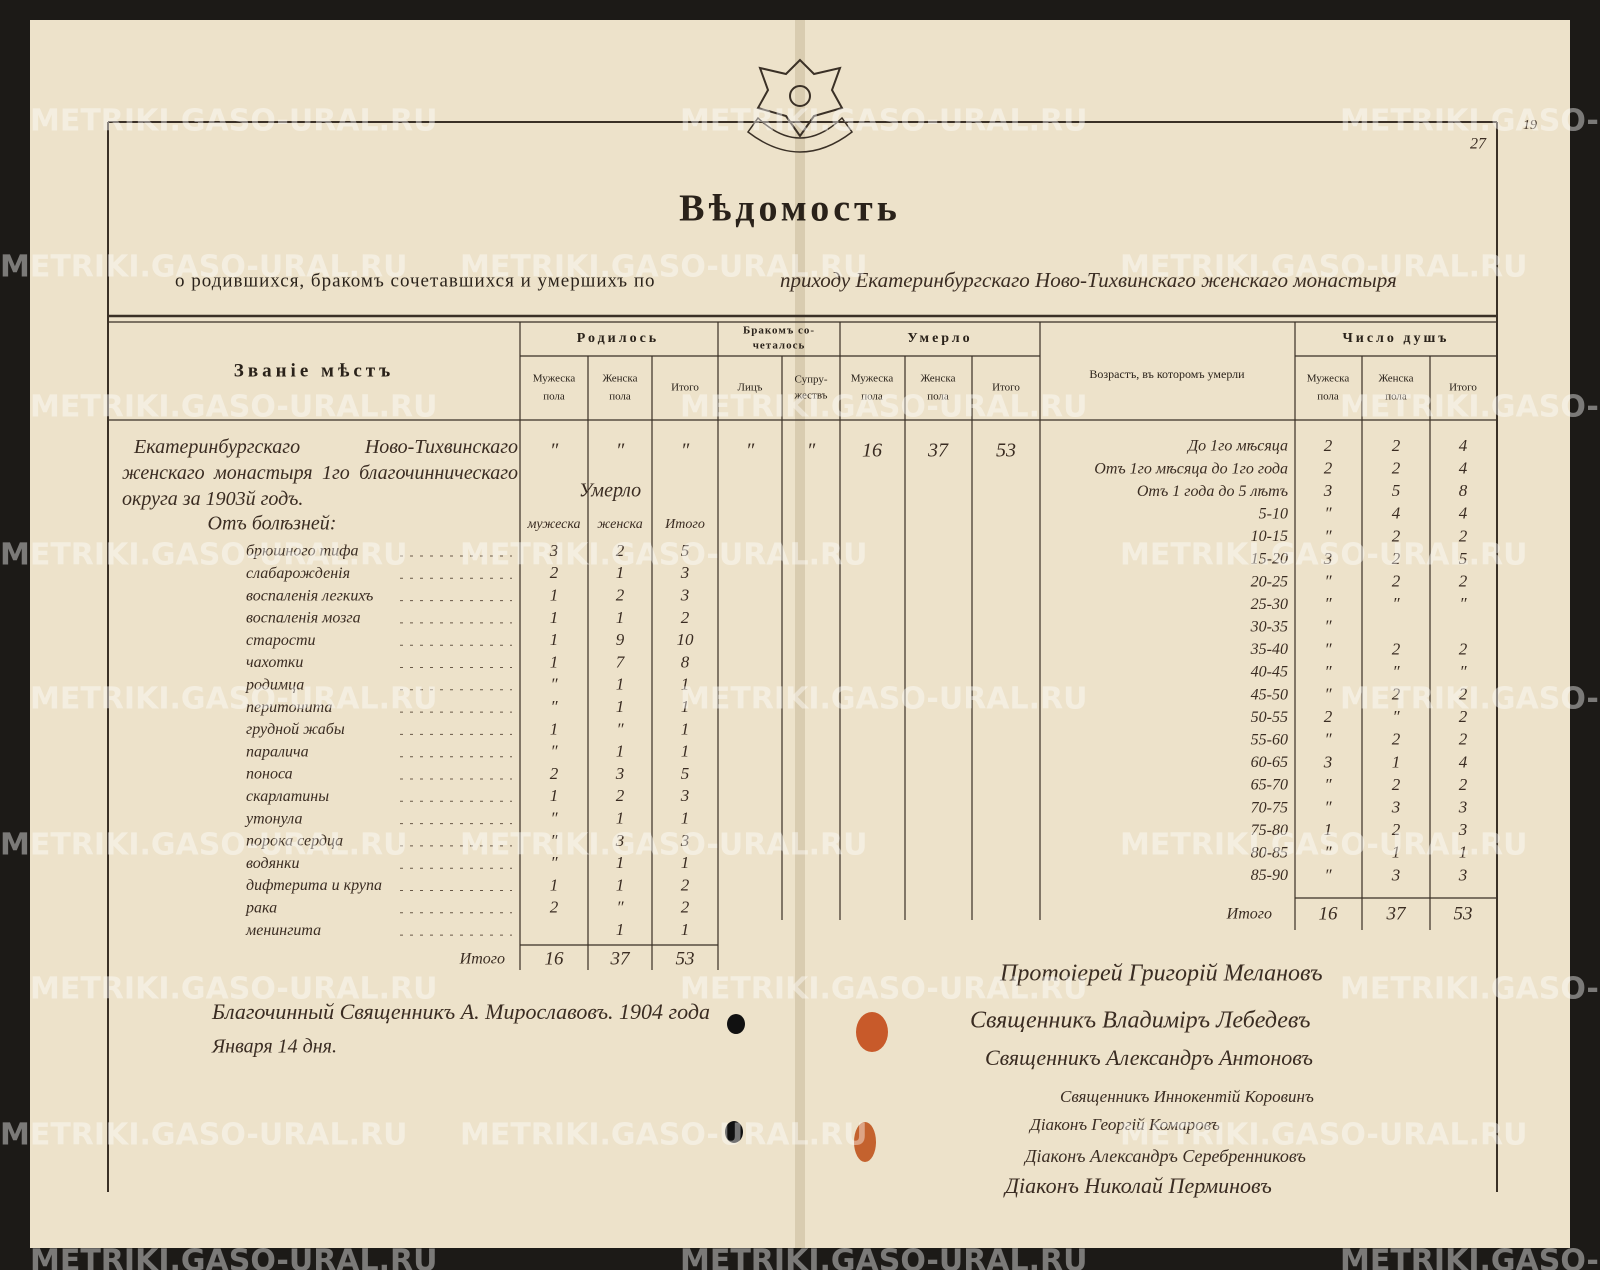 The height and width of the screenshot is (1270, 1600). Describe the element at coordinates (1124, 1124) in the screenshot. I see `signature: Діаконъ Георгій Комаровъ` at that location.